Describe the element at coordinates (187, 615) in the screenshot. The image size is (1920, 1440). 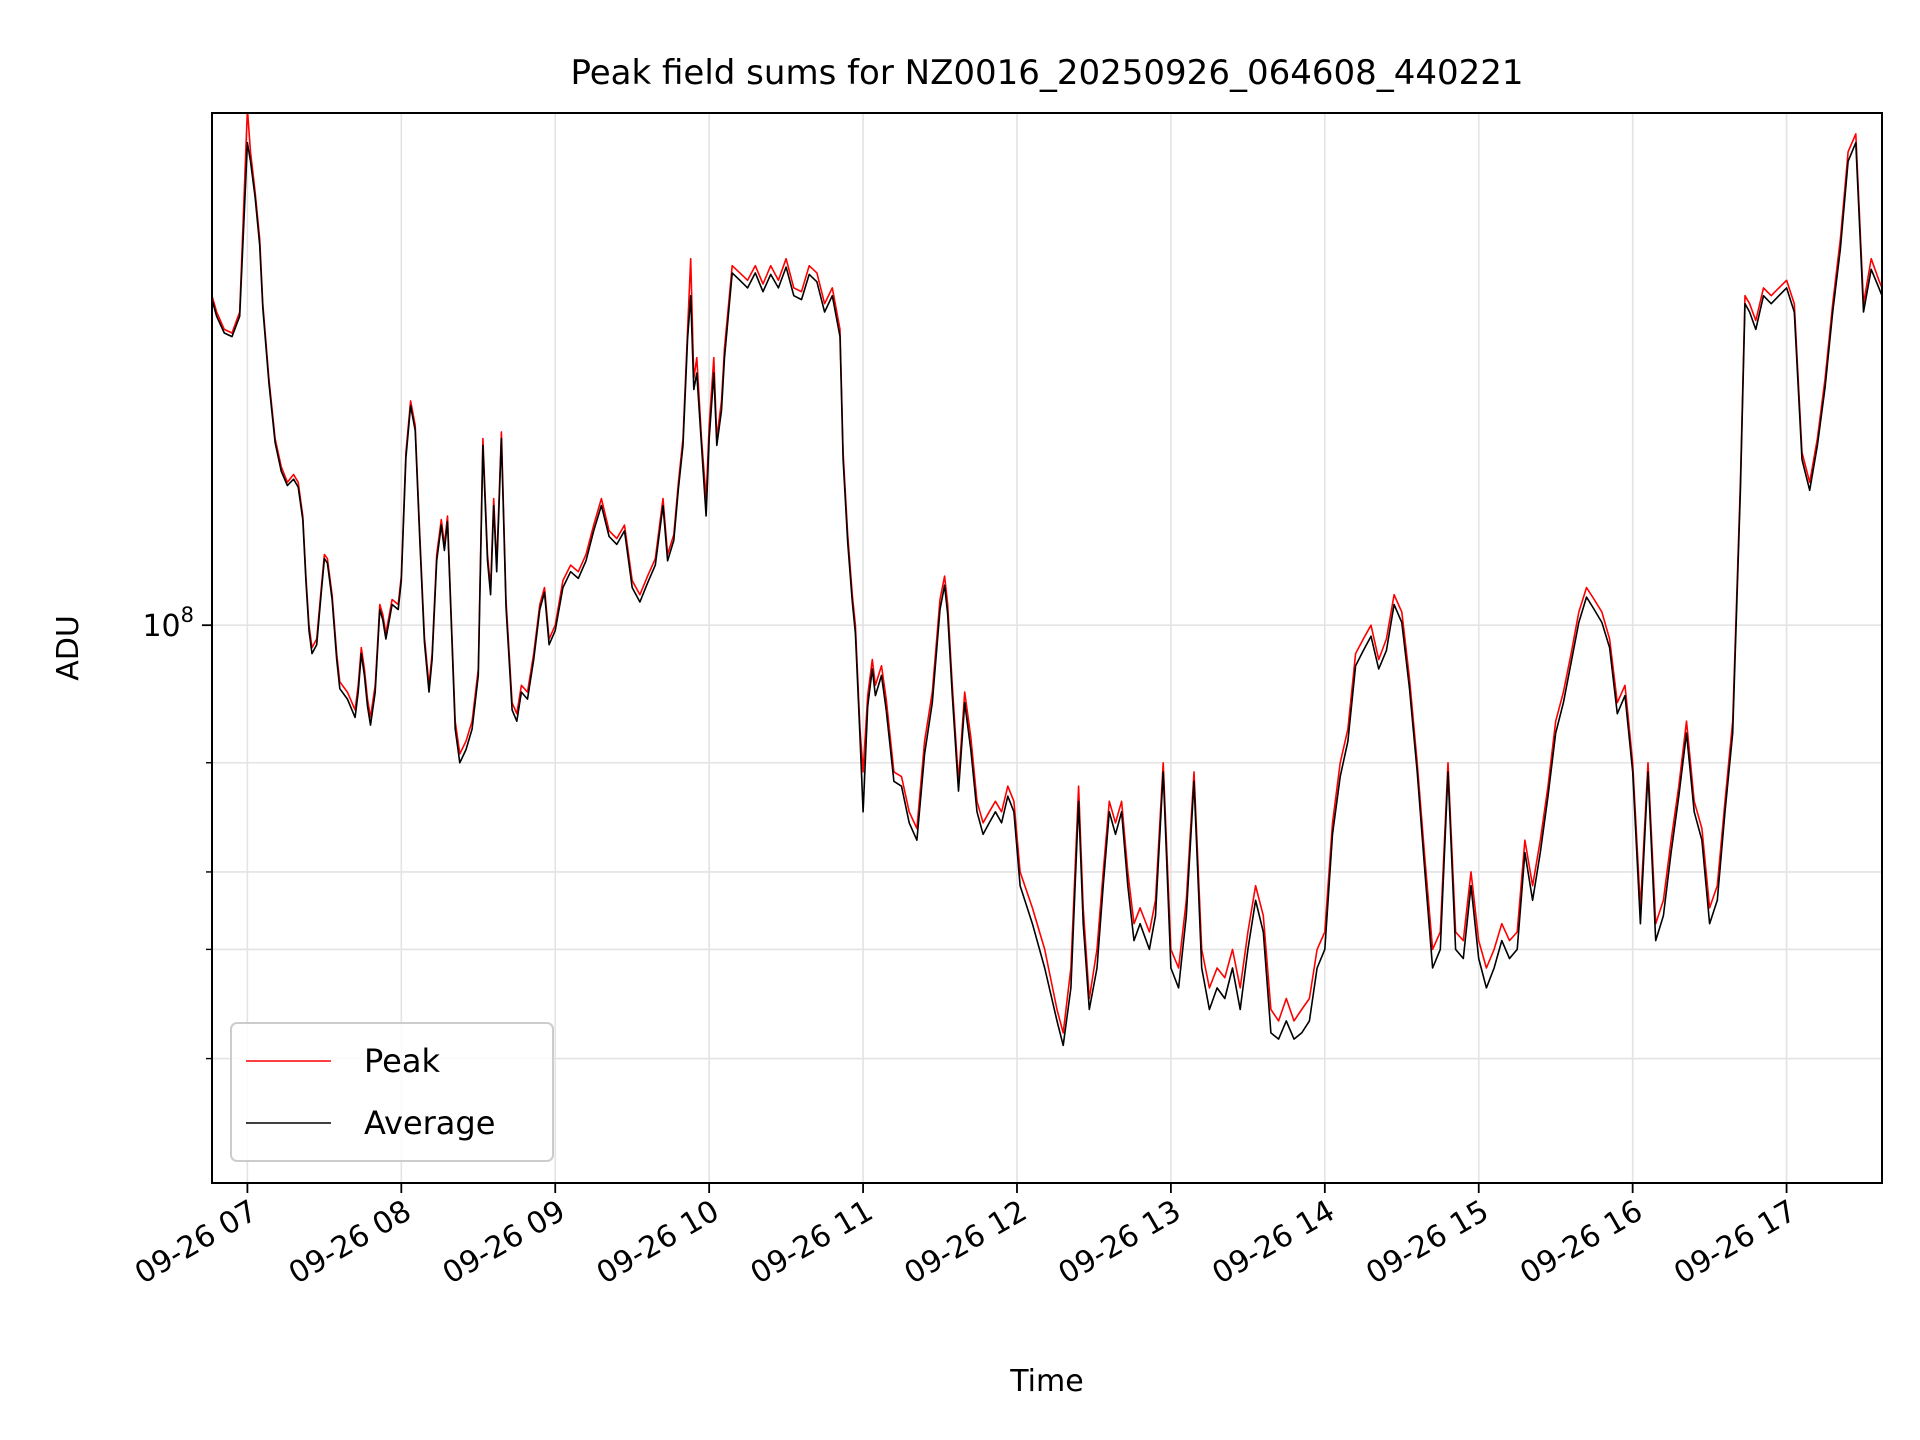
I see `y-tick-exponent: 8` at that location.